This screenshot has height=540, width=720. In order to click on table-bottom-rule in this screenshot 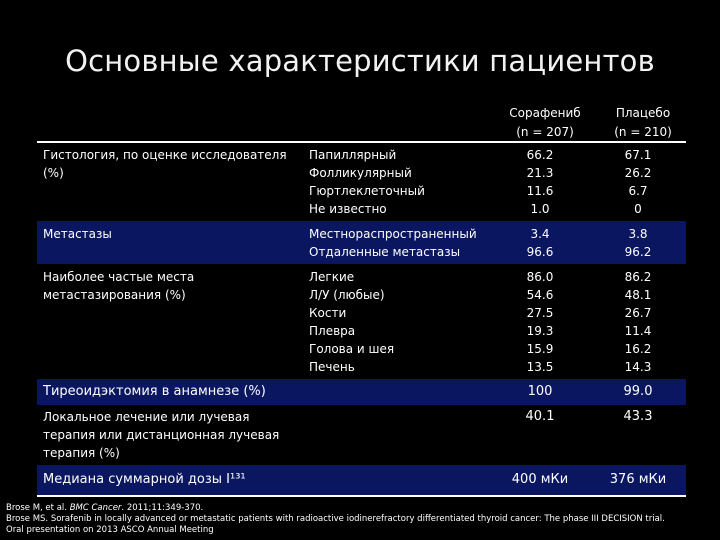, I will do `click(361, 496)`.